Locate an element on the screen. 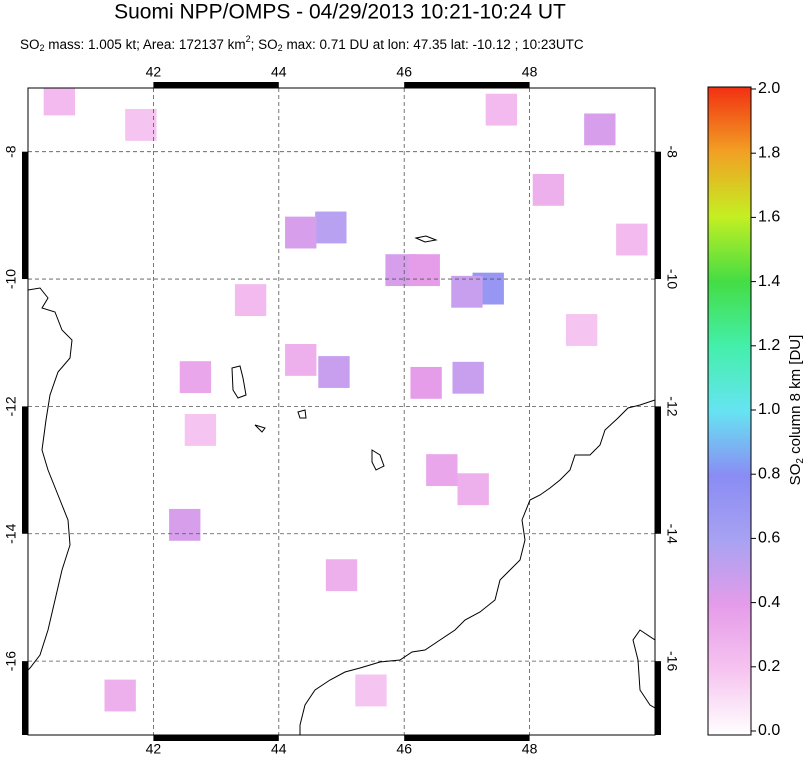  colorbar-tick-label: 1.4 is located at coordinates (769, 281).